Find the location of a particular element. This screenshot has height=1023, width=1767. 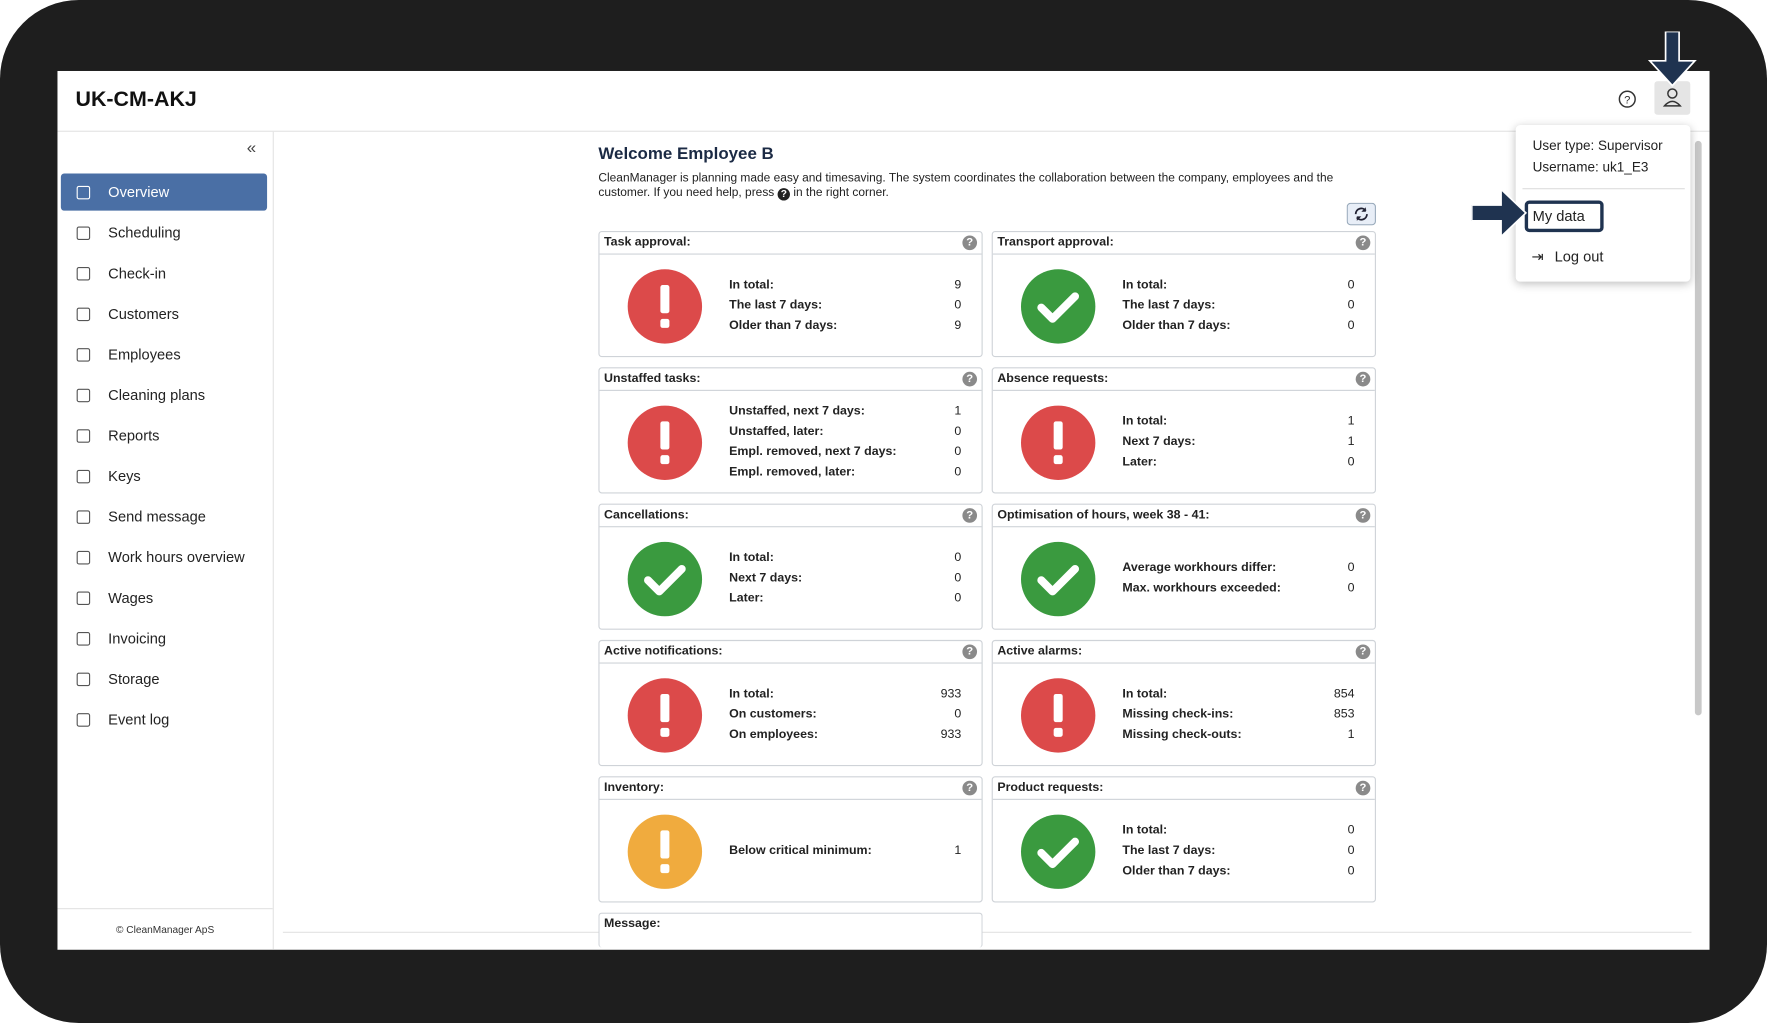

stat-row: Next 7 days: 0 is located at coordinates (845, 578).